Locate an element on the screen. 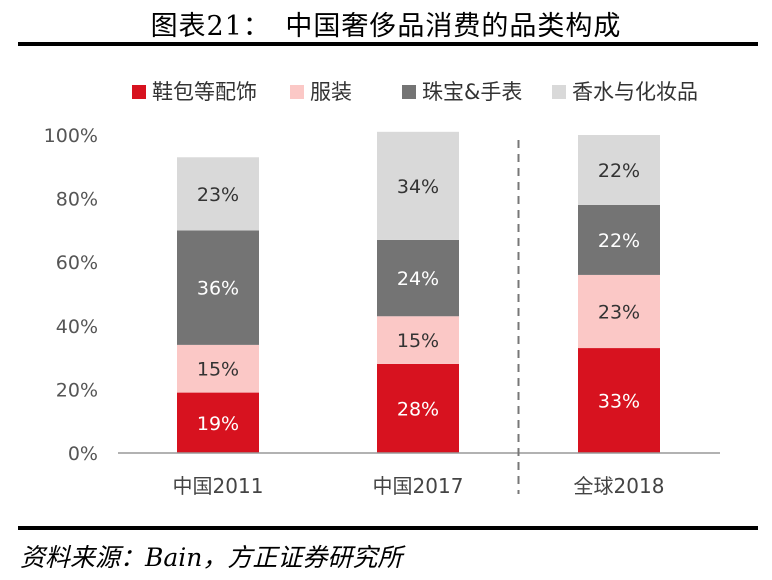 This screenshot has width=772, height=580. data-label: 19% is located at coordinates (218, 424).